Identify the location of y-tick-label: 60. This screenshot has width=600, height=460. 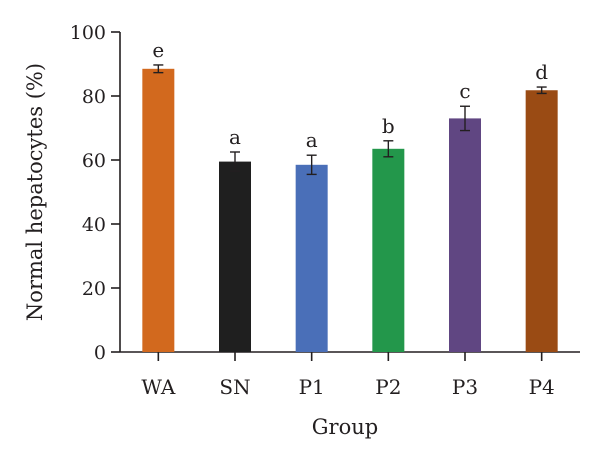
(94, 161).